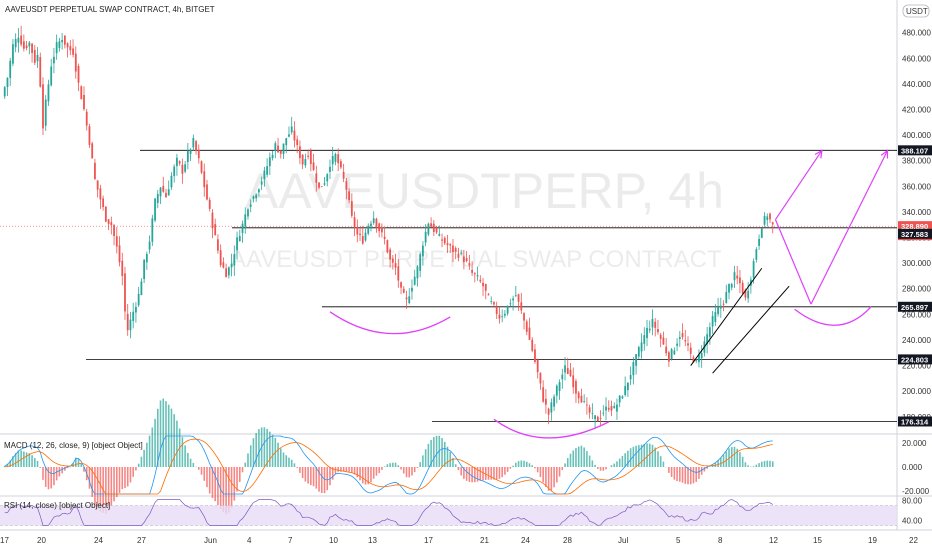  Describe the element at coordinates (916, 366) in the screenshot. I see `price-tick-label: 220.000` at that location.